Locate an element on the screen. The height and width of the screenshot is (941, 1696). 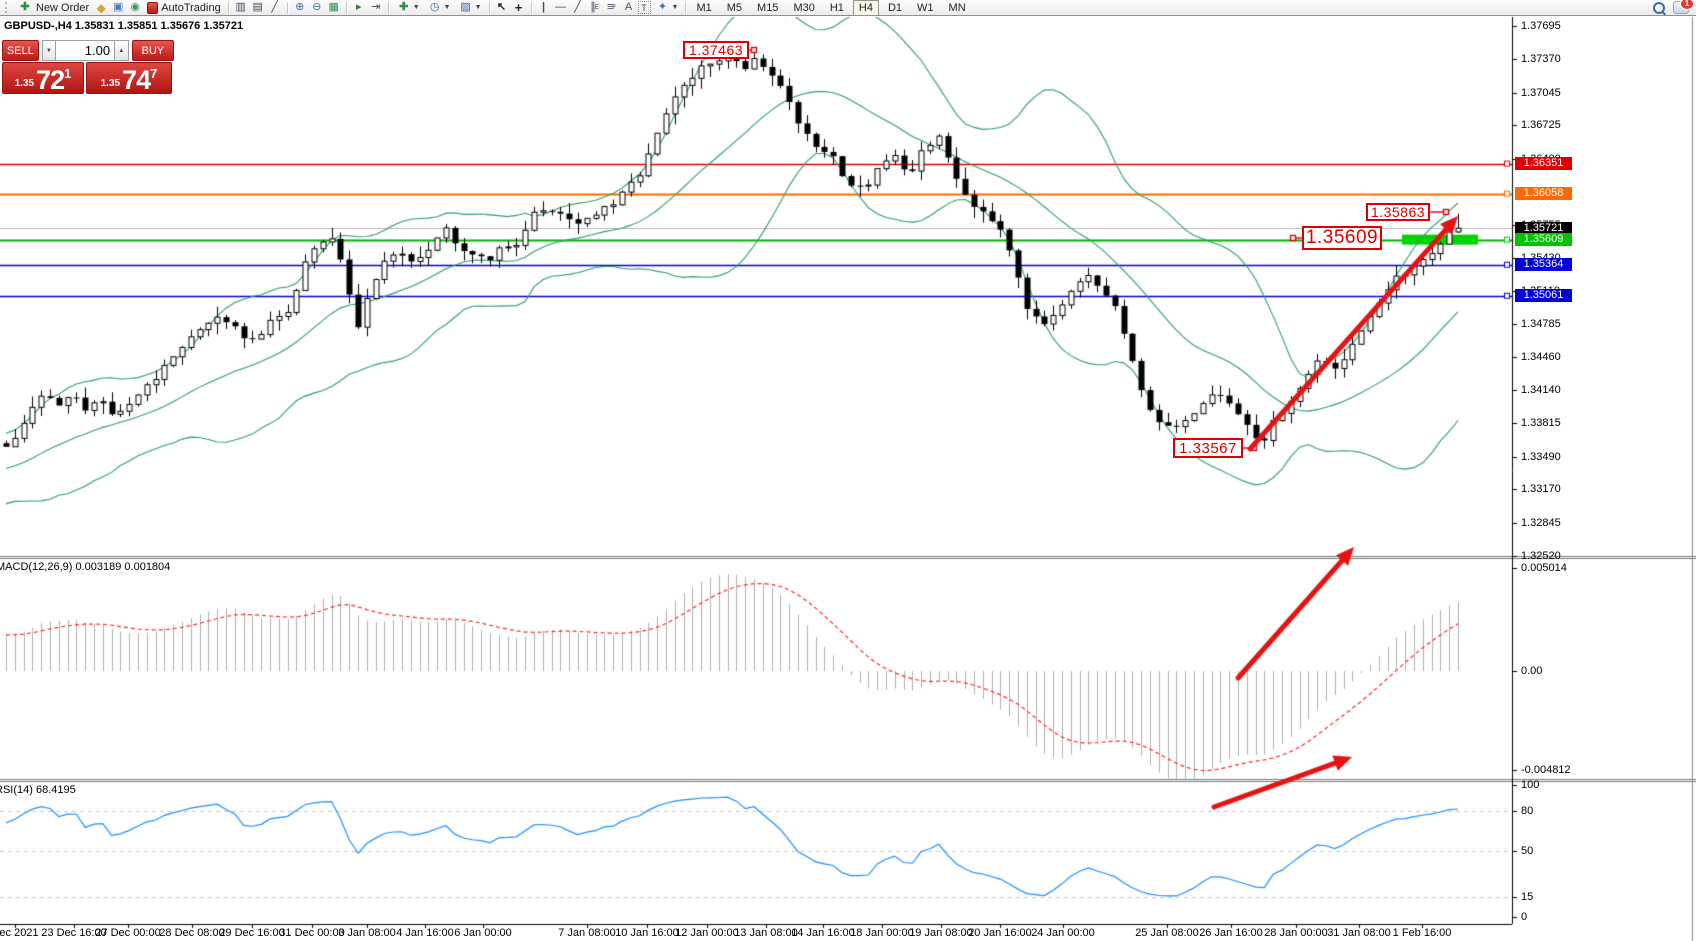
signal-icon: ◉ is located at coordinates (135, 7).